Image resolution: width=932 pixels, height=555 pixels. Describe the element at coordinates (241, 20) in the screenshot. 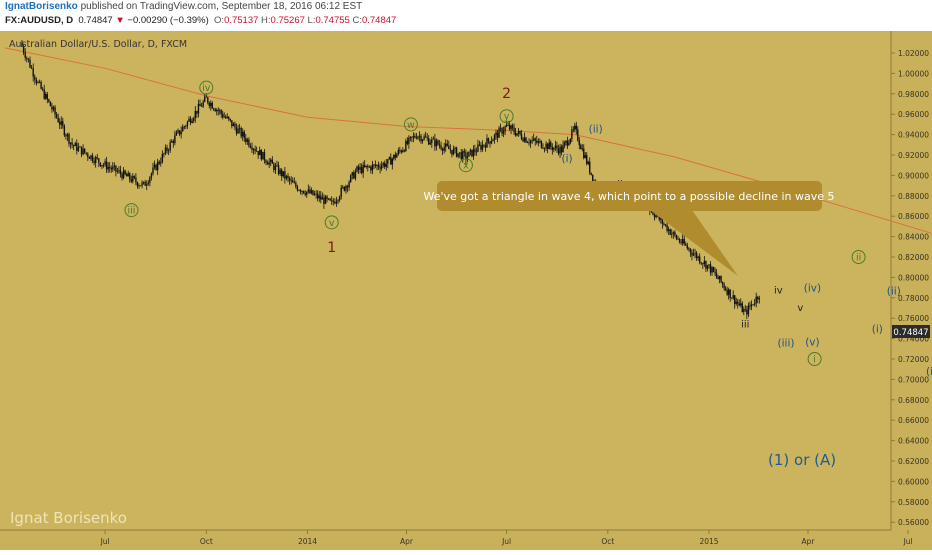

I see `open-value: 0.75137` at that location.